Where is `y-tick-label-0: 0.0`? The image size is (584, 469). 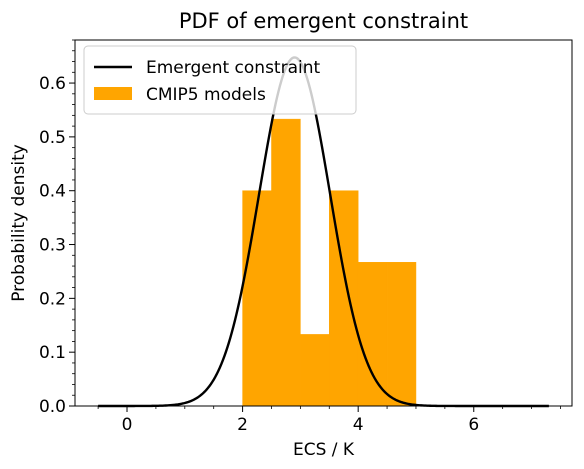 y-tick-label-0: 0.0 is located at coordinates (52, 407).